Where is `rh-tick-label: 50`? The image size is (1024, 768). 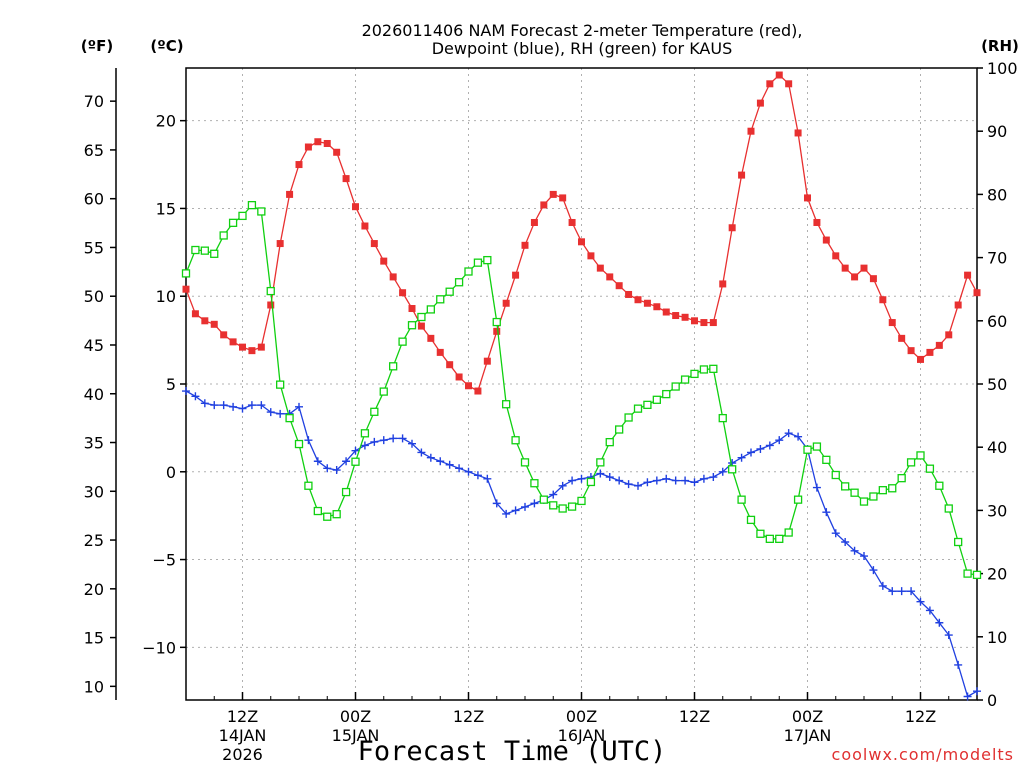
rh-tick-label: 50 is located at coordinates (997, 384).